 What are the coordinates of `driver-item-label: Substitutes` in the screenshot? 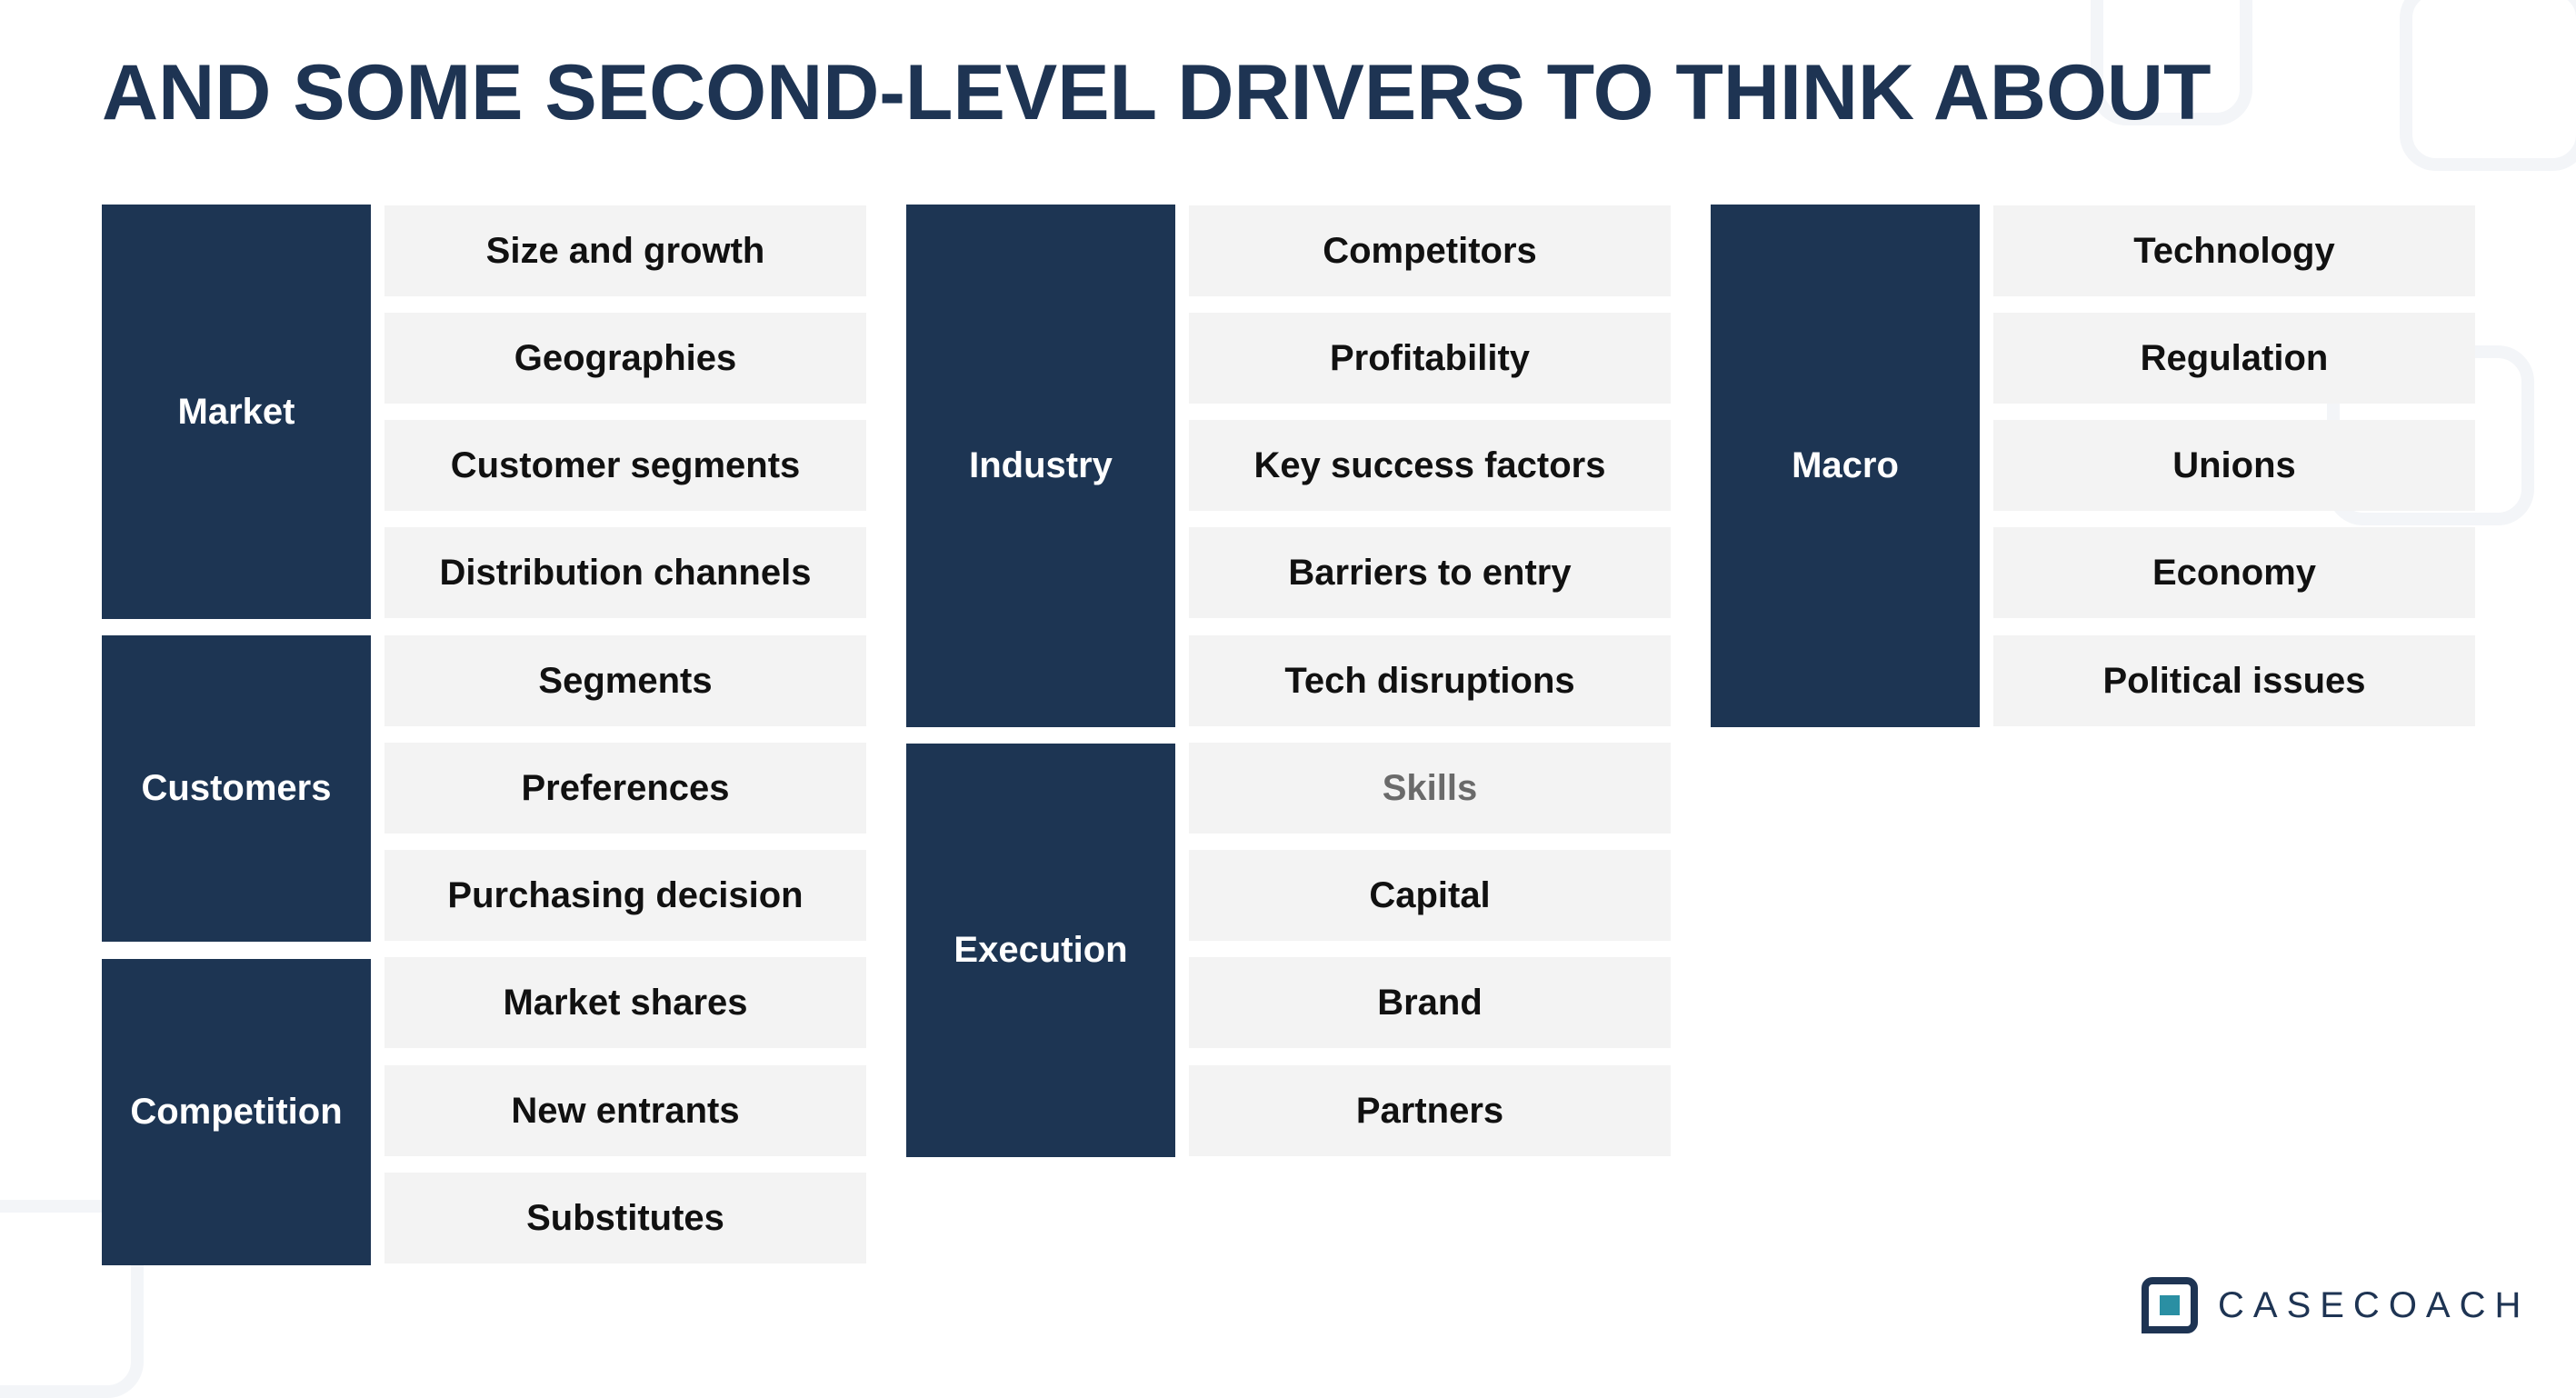 It's located at (625, 1217).